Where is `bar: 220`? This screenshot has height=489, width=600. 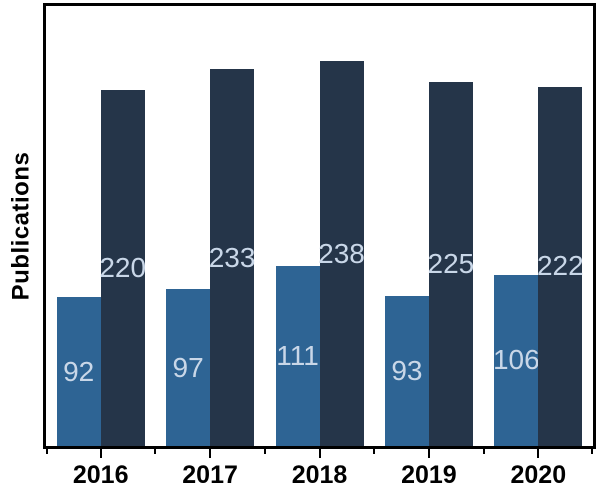
bar: 220 is located at coordinates (123, 268).